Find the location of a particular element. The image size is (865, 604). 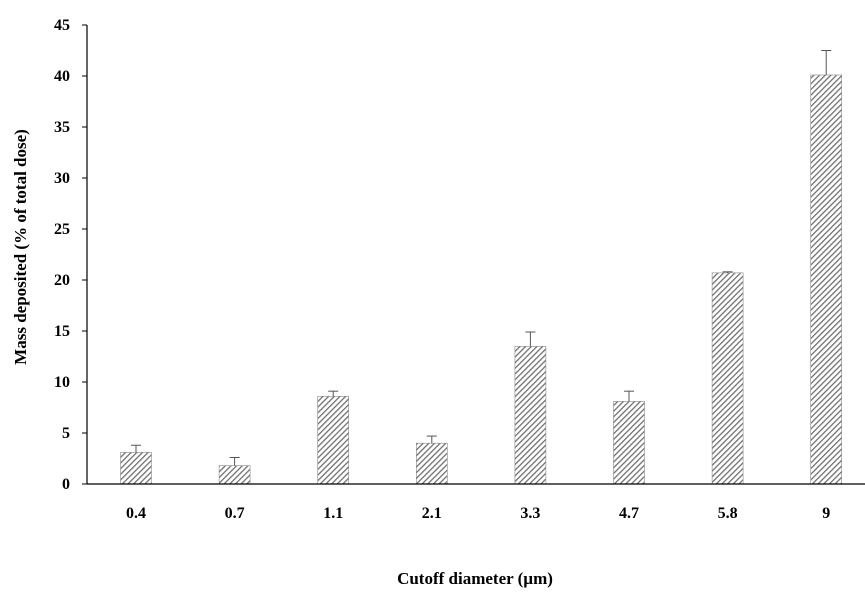

bar-3.3 is located at coordinates (530, 415).